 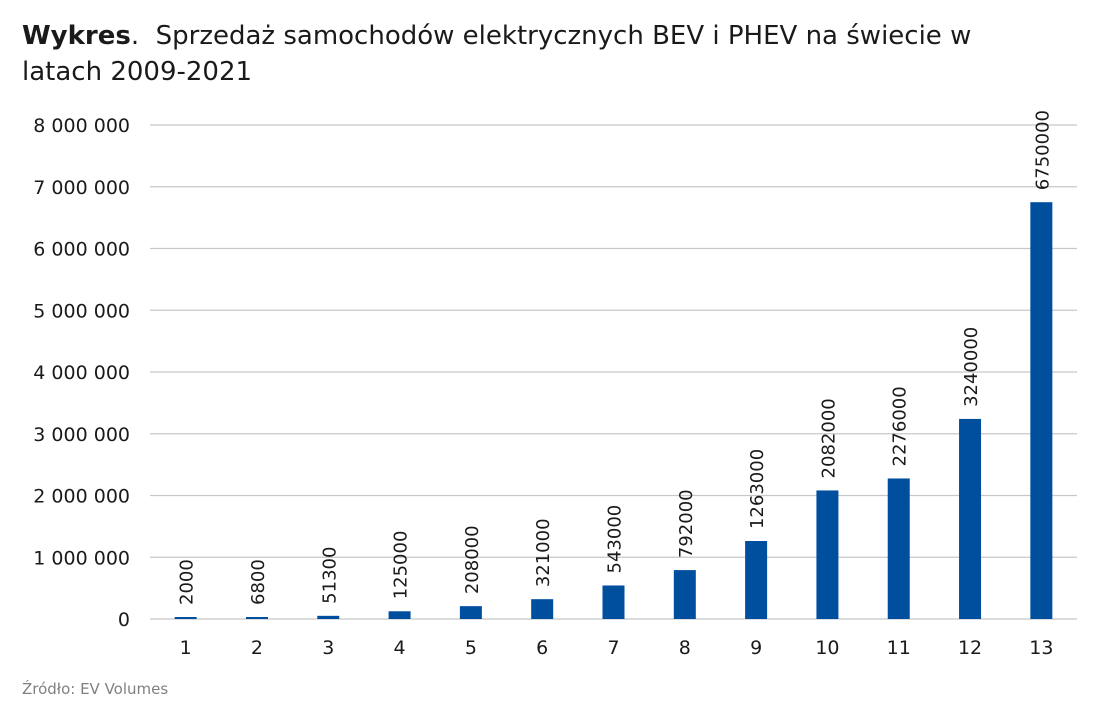 What do you see at coordinates (187, 582) in the screenshot?
I see `bar-value-label: 2000` at bounding box center [187, 582].